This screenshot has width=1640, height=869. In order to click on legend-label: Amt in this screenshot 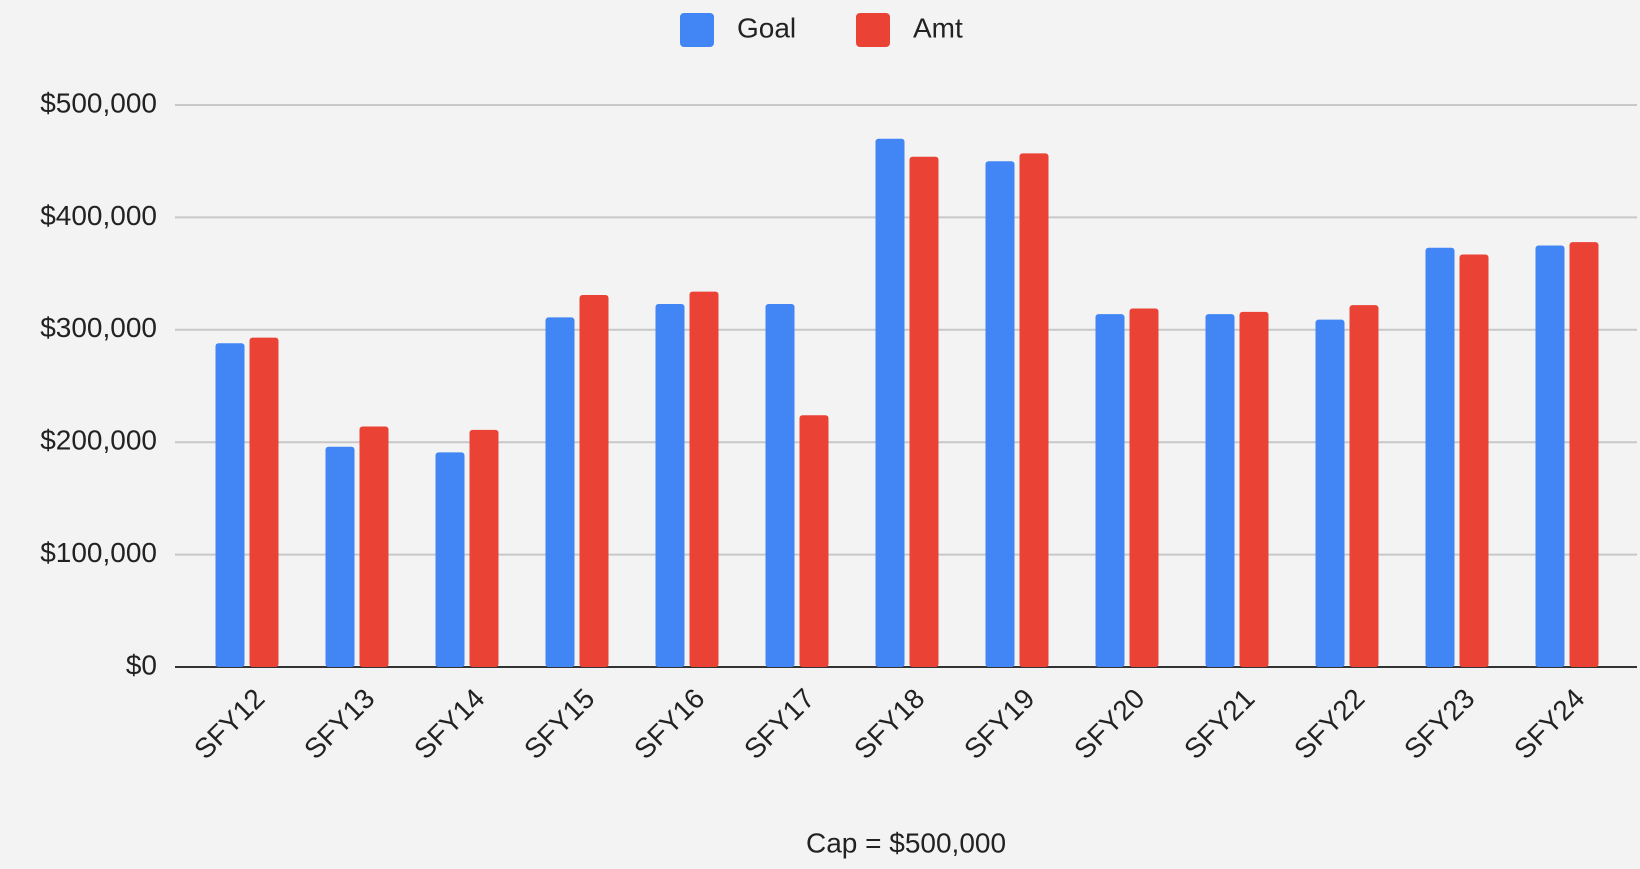, I will do `click(938, 27)`.